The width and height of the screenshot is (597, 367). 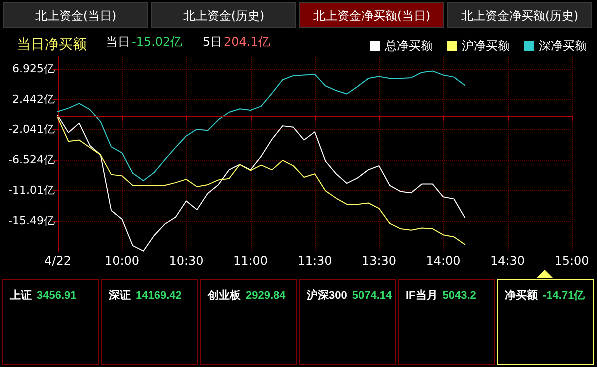 I want to click on text: 北上资金净买额(当日), so click(x=372, y=16).